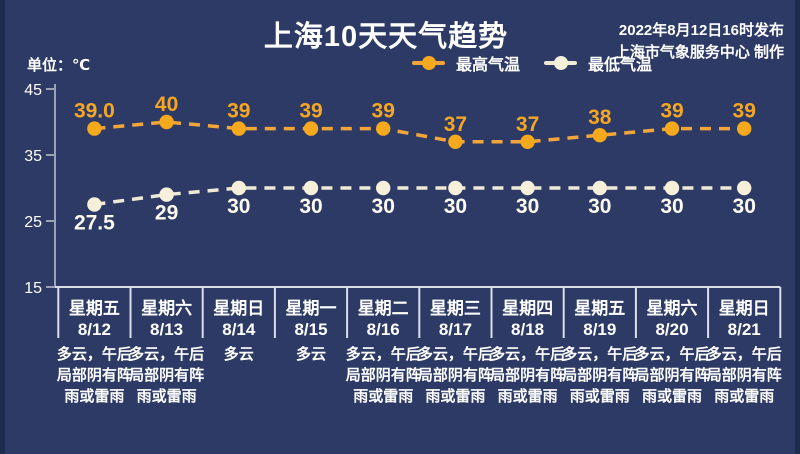  I want to click on legend-item-high: 最高气温, so click(466, 63).